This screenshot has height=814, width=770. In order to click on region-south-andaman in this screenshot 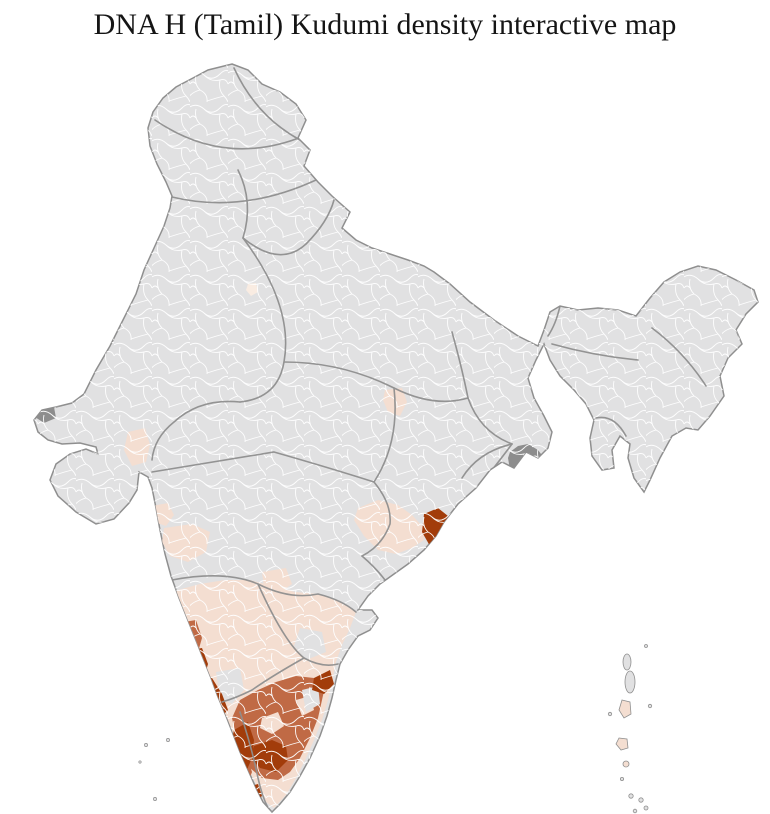, I will do `click(625, 709)`.